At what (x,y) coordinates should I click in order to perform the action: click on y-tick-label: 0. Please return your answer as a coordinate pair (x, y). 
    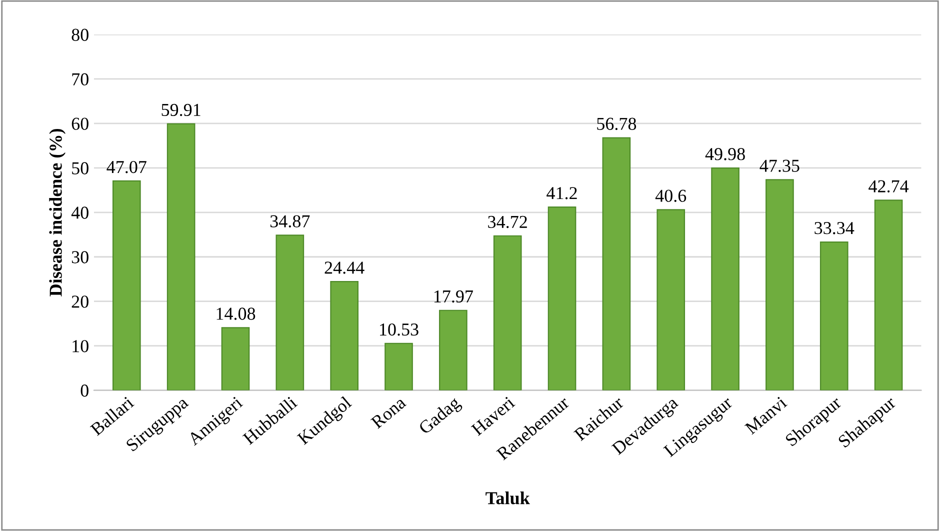
    Looking at the image, I should click on (84, 390).